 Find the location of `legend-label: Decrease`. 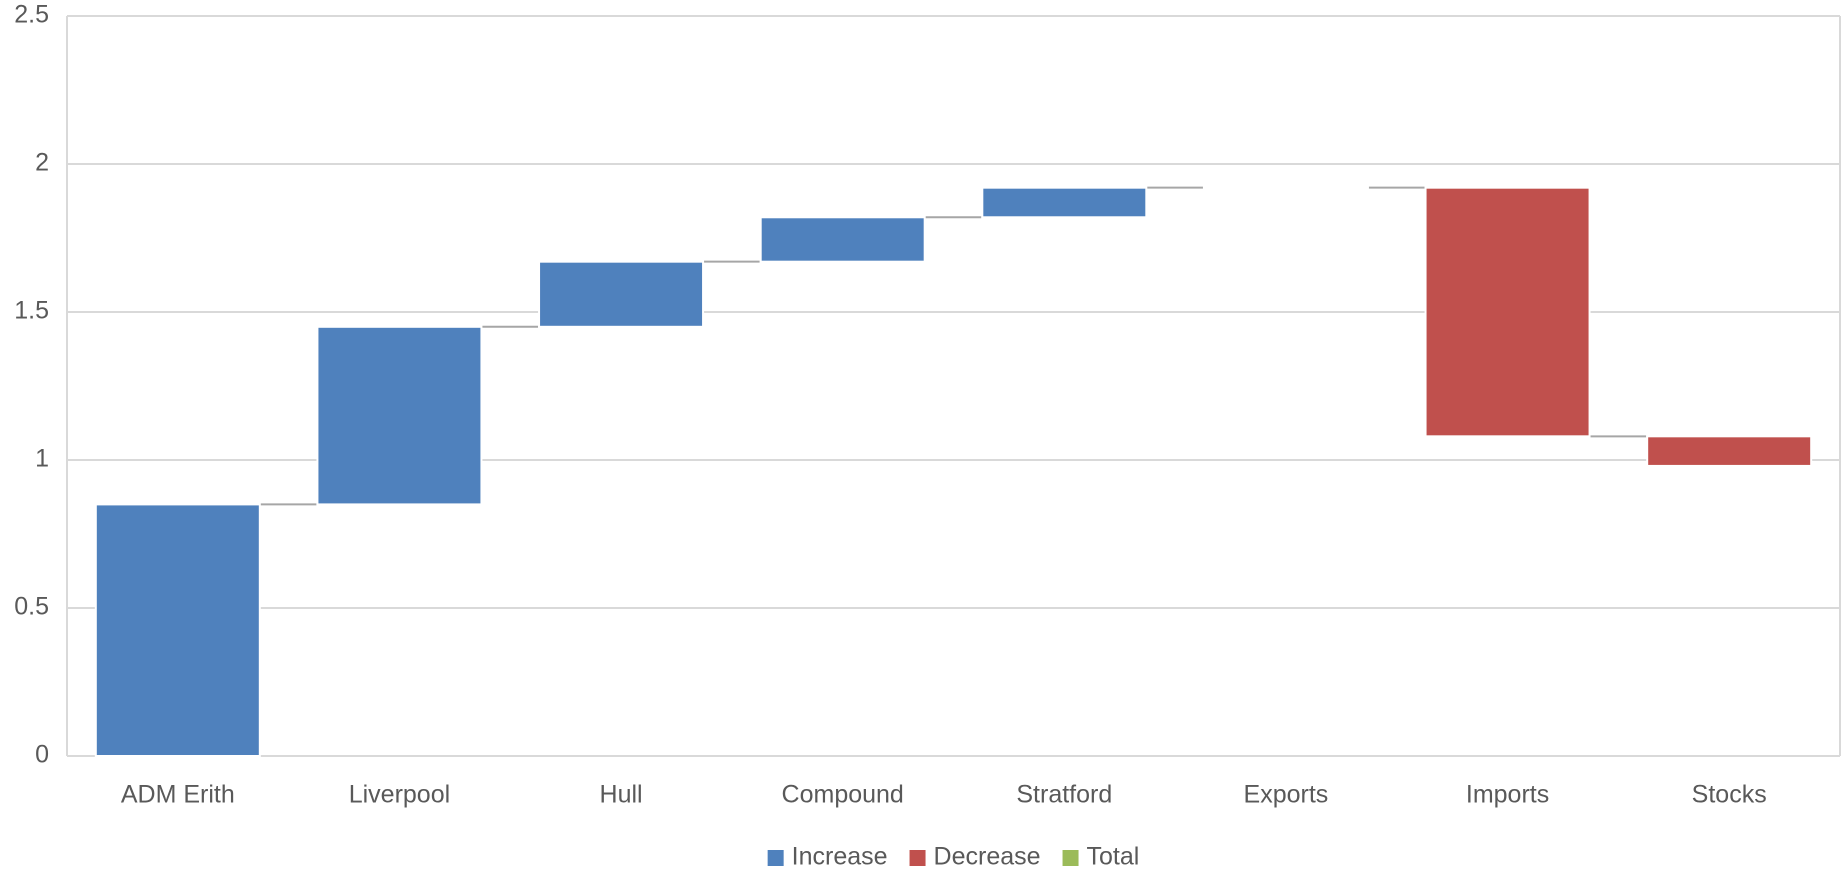

legend-label: Decrease is located at coordinates (987, 857).